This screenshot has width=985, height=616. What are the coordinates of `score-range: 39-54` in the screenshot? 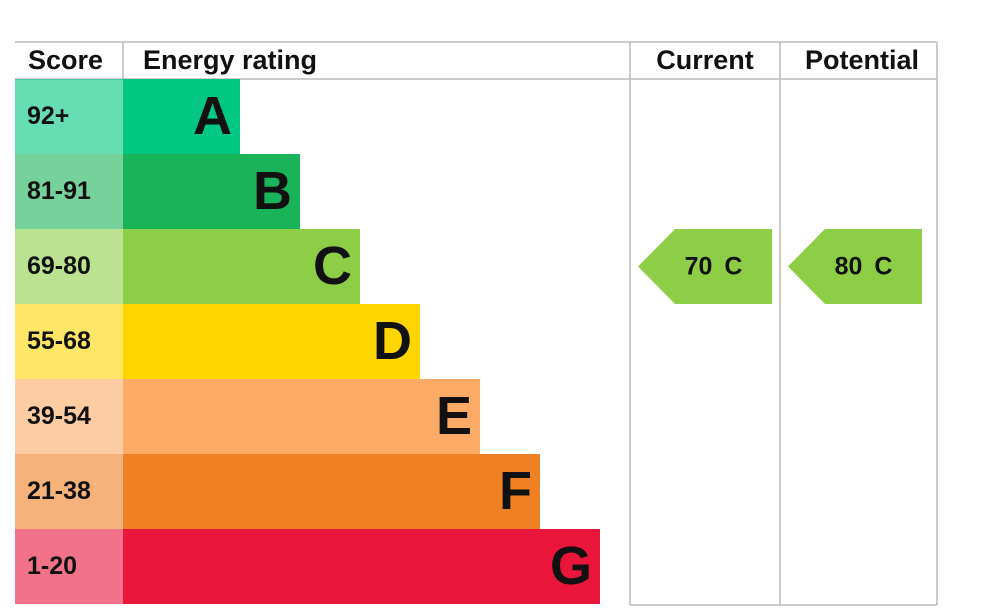 It's located at (59, 416).